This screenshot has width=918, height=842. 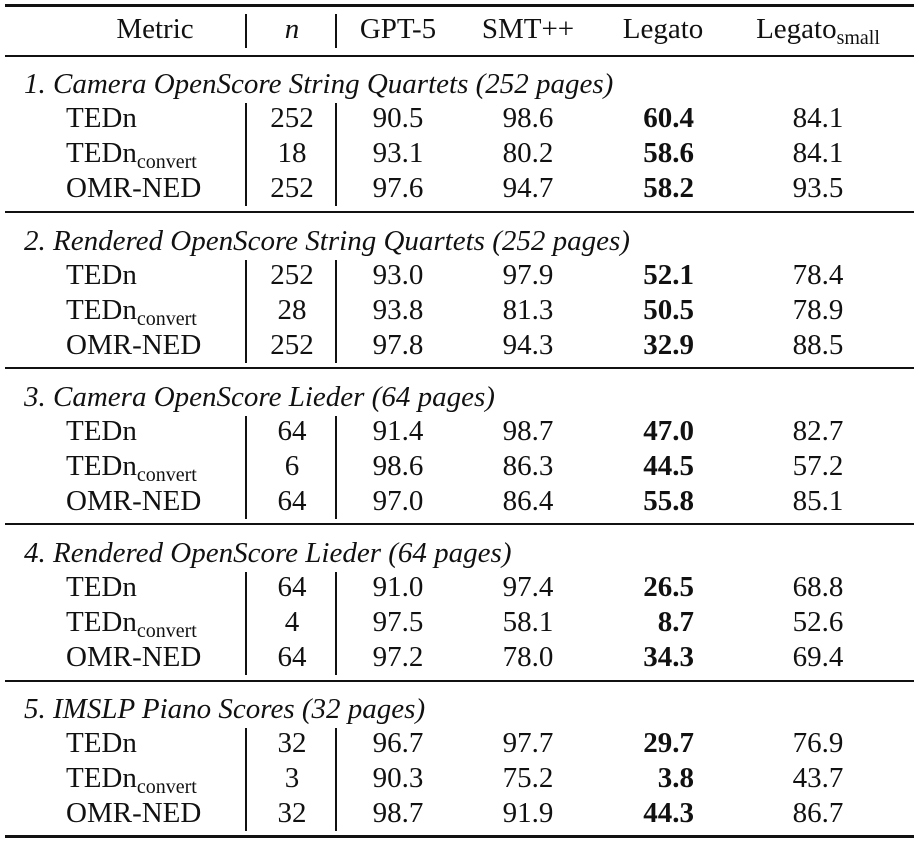 What do you see at coordinates (292, 29) in the screenshot?
I see `header-n: n` at bounding box center [292, 29].